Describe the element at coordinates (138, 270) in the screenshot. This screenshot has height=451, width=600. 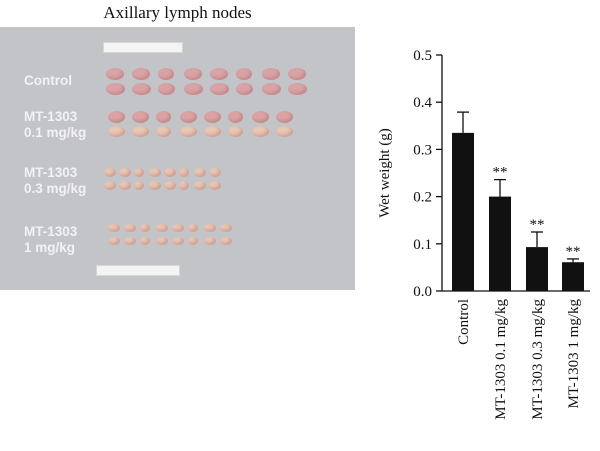
I see `scale-ruler-bottom` at that location.